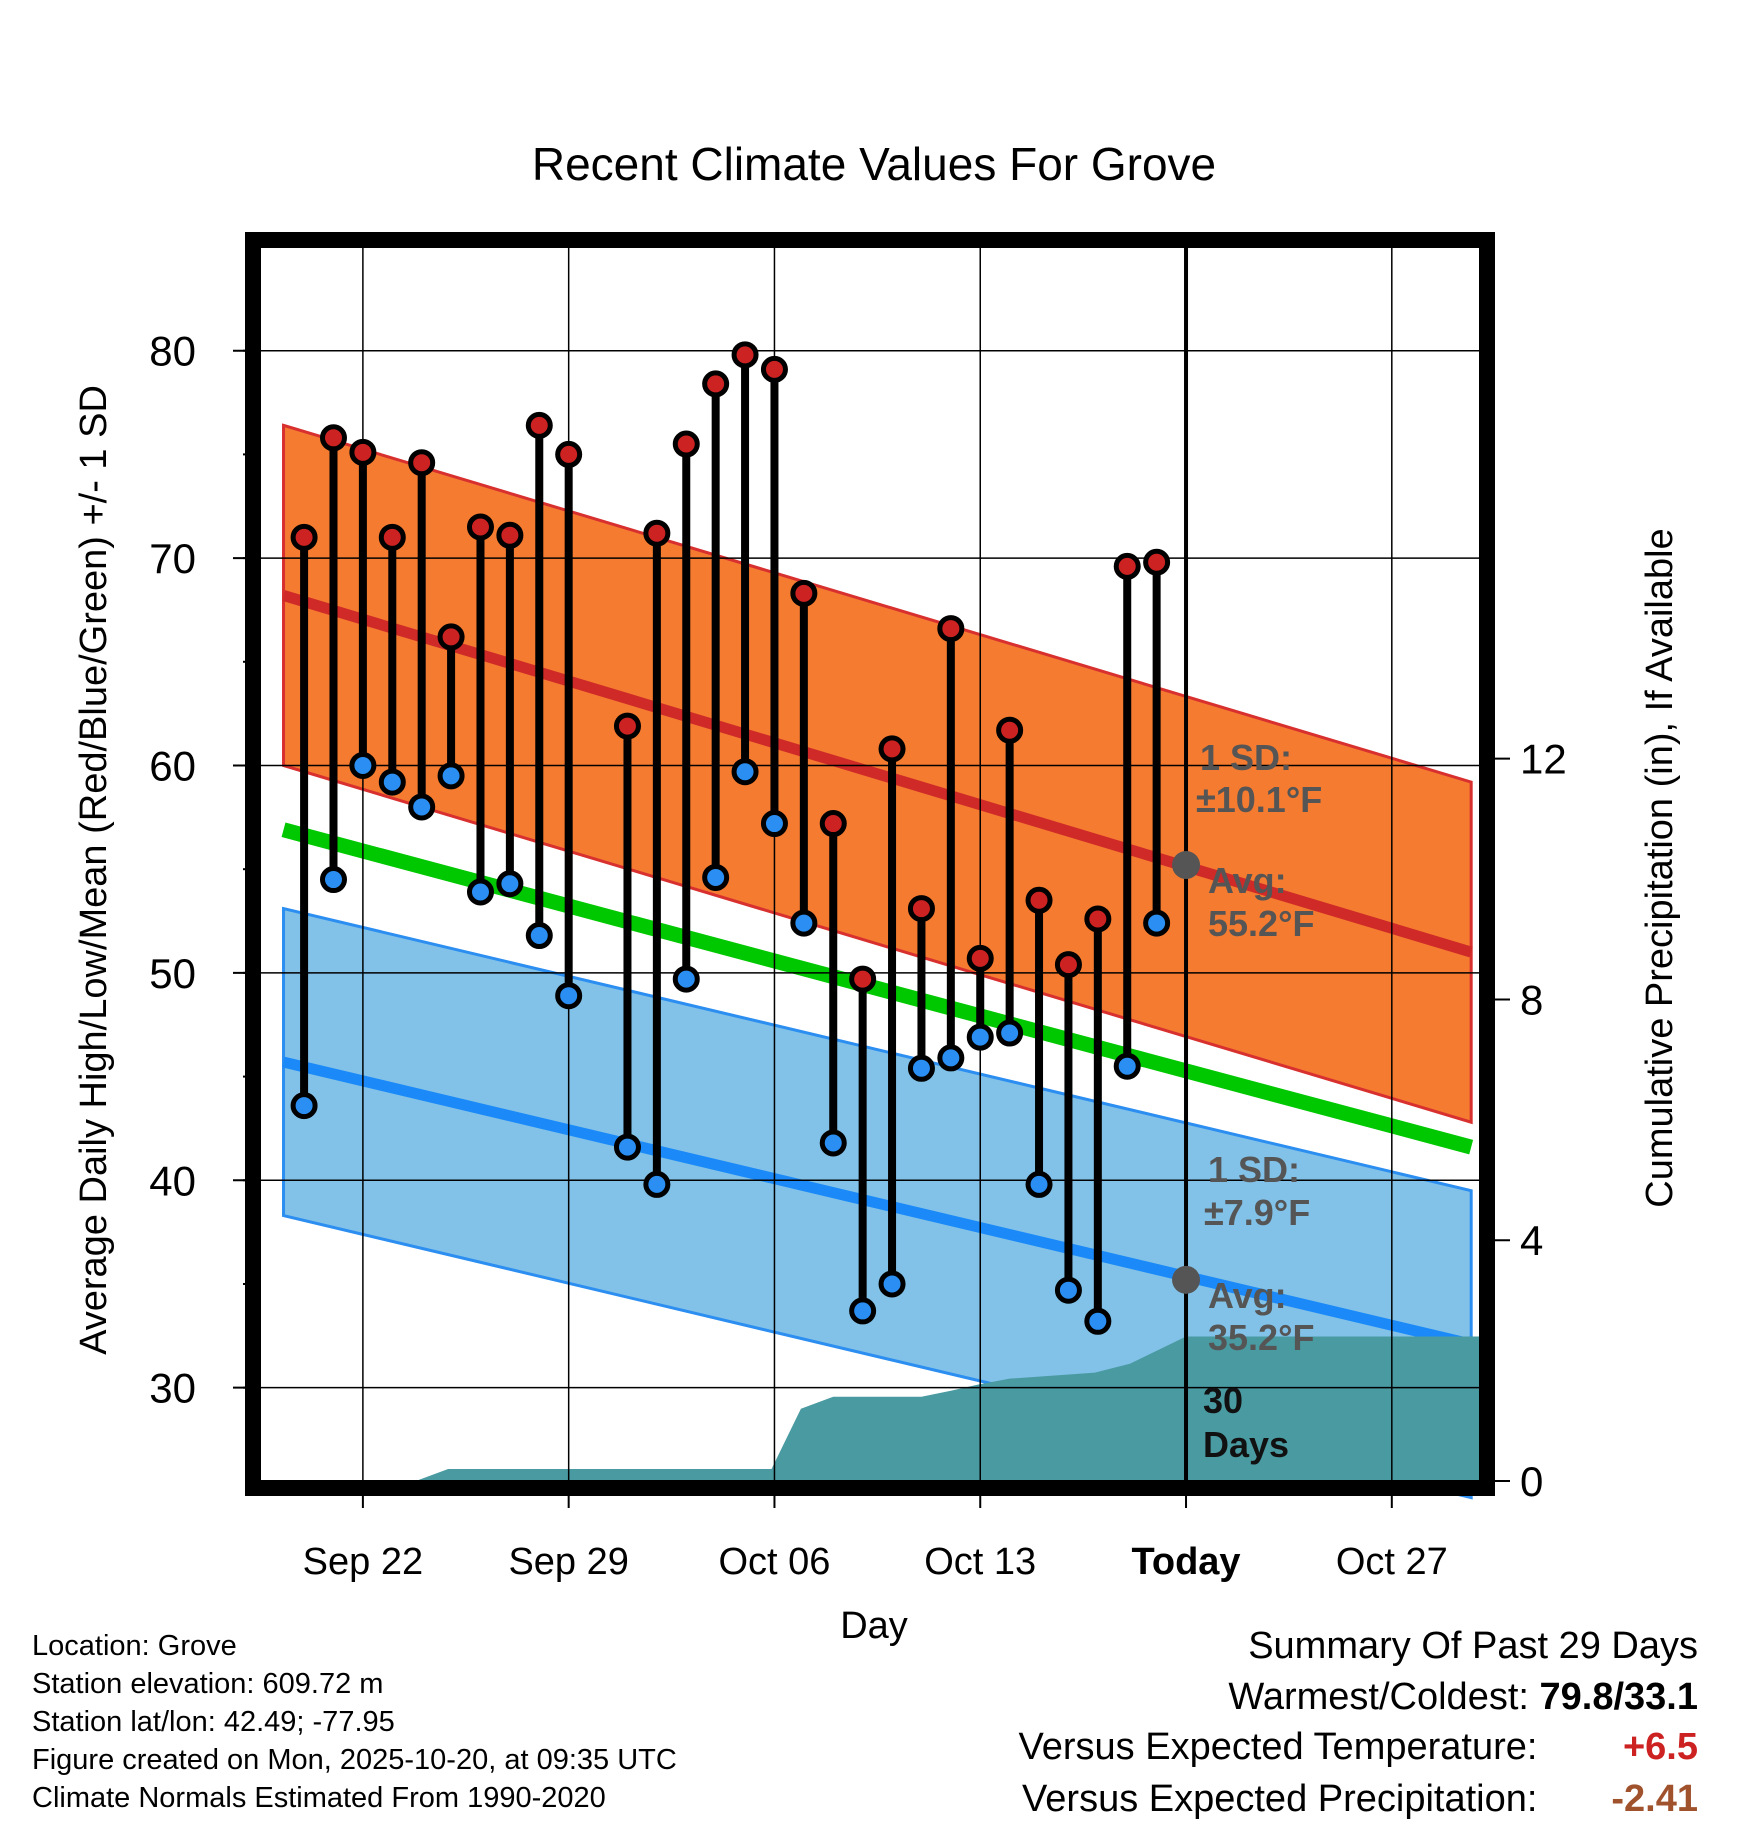 Image resolution: width=1748 pixels, height=1828 pixels. What do you see at coordinates (172, 973) in the screenshot?
I see `y-tick-label: 50` at bounding box center [172, 973].